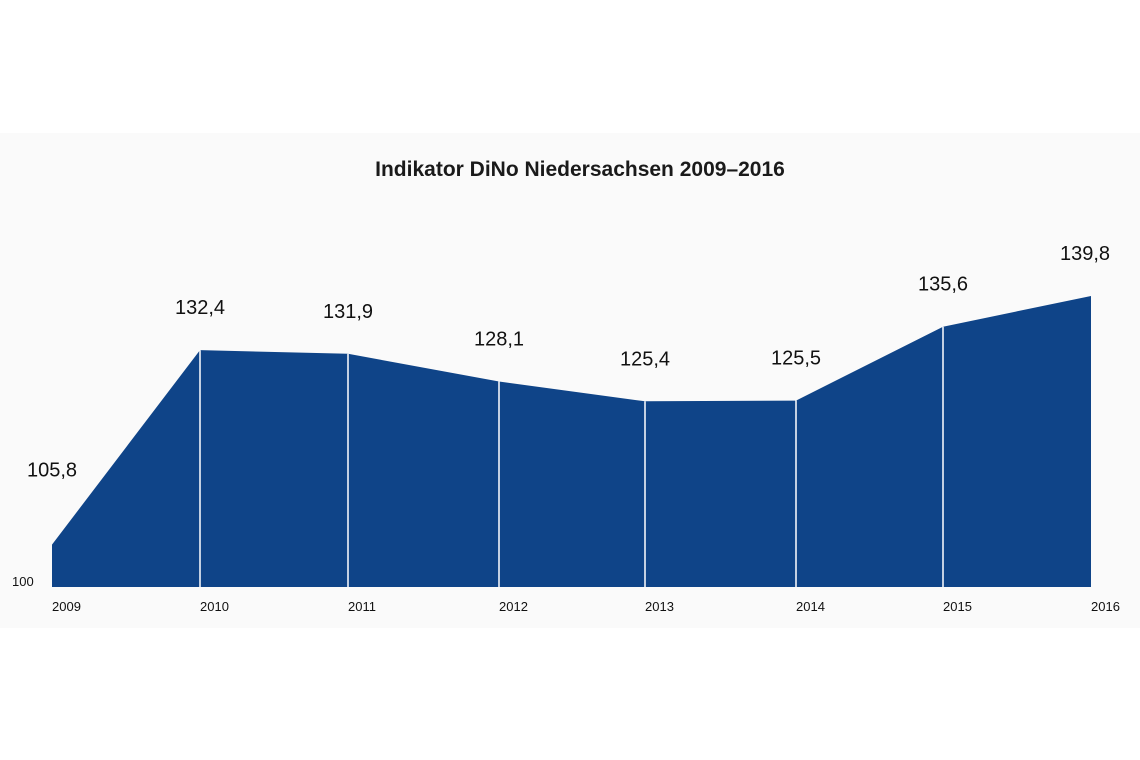 The width and height of the screenshot is (1140, 760). Describe the element at coordinates (586, 606) in the screenshot. I see `x-tick-layer: 2009 2010 2011 2012 2013 2014 2015 2016` at that location.